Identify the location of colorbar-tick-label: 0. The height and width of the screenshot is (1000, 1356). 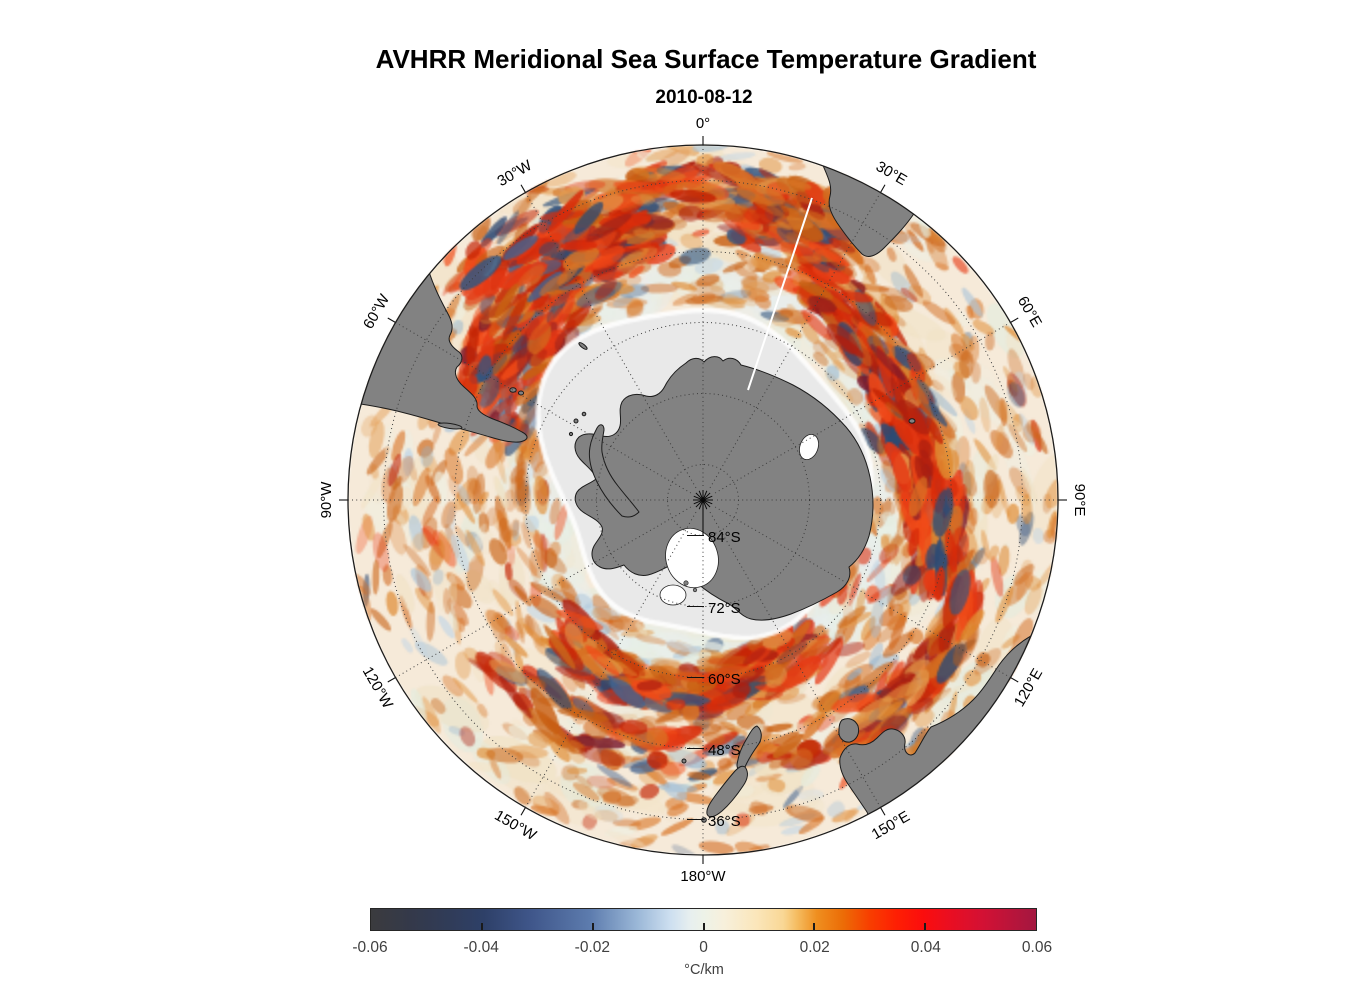
(703, 947).